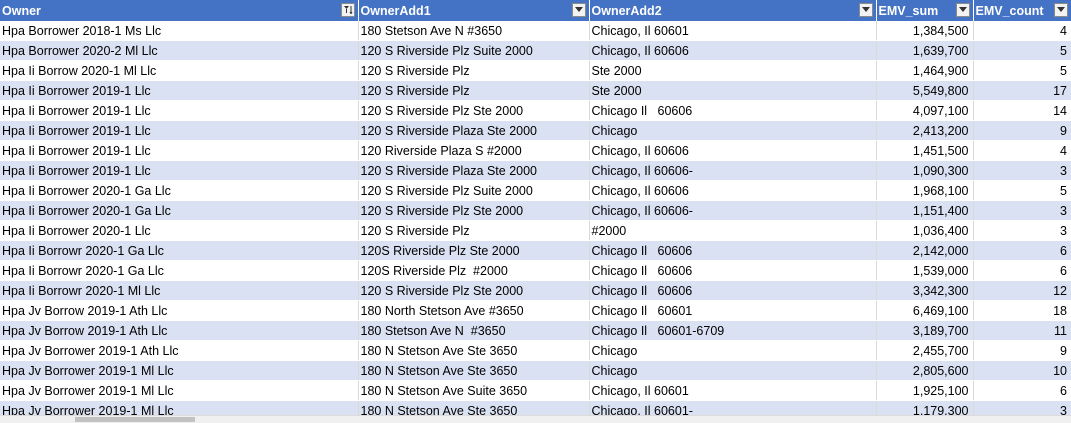  I want to click on cell-owneradd1: 120S Riverside Plz Ste 2000, so click(474, 250).